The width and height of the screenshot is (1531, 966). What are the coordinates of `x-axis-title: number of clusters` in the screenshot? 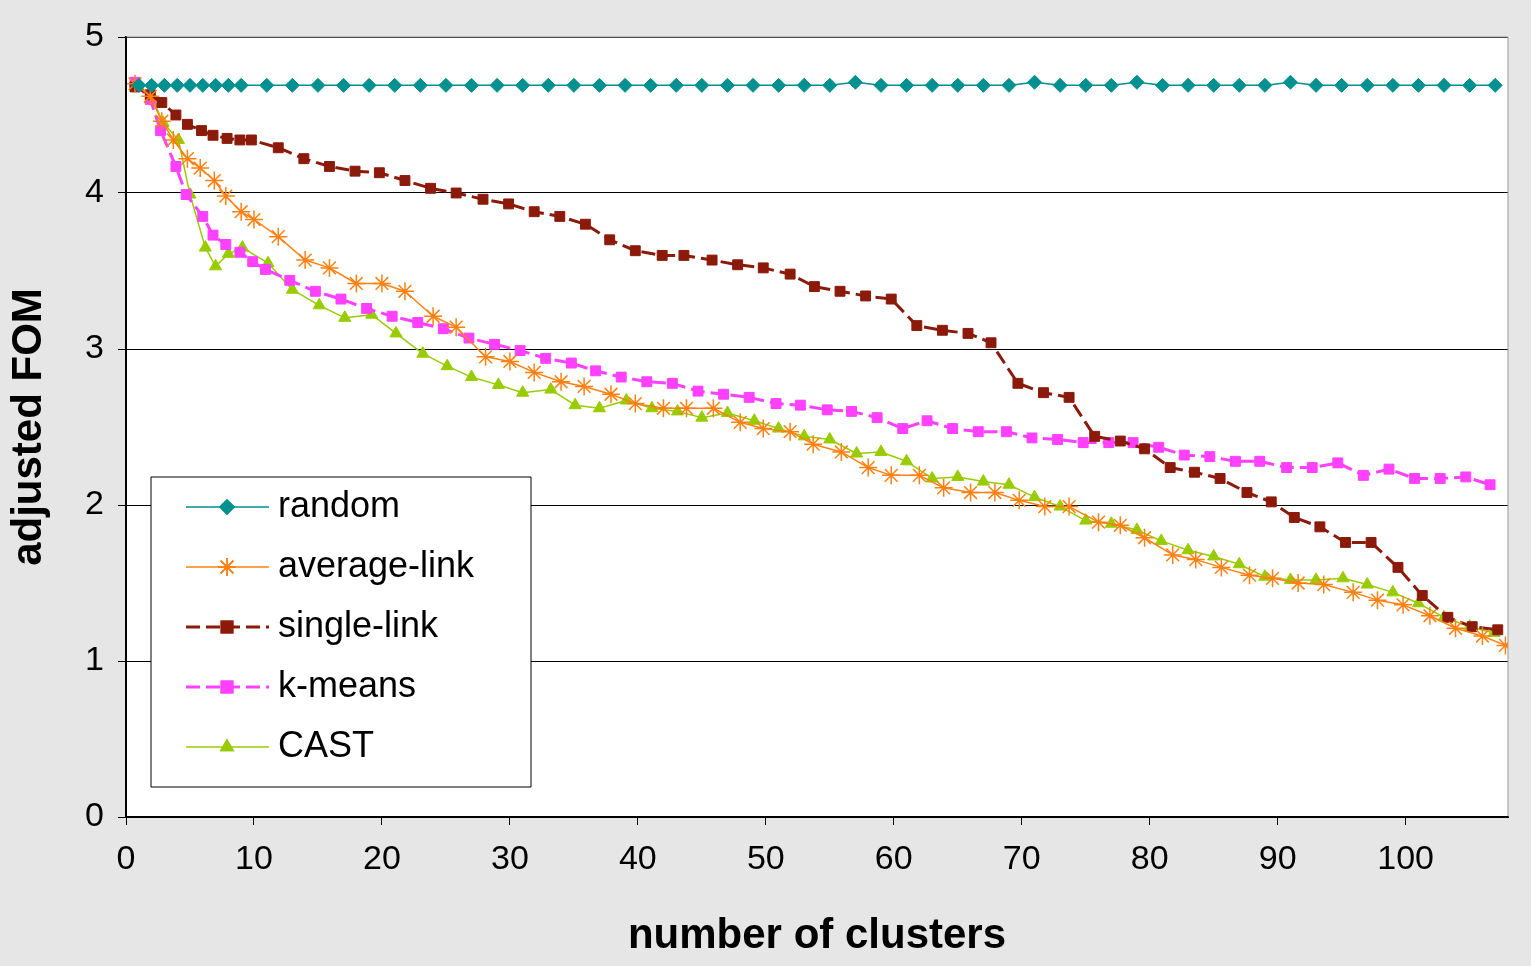 It's located at (817, 934).